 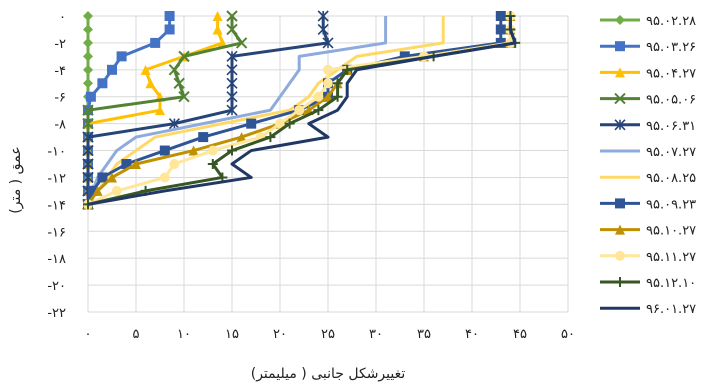 What do you see at coordinates (56, 165) in the screenshot?
I see `y-axis-ticks: ۰ -۲ -۴ -۶ -۸ -۱۰ -۱۲ -۱۴ -۱۶ -۱۸ -۲۰ -۲۲` at bounding box center [56, 165].